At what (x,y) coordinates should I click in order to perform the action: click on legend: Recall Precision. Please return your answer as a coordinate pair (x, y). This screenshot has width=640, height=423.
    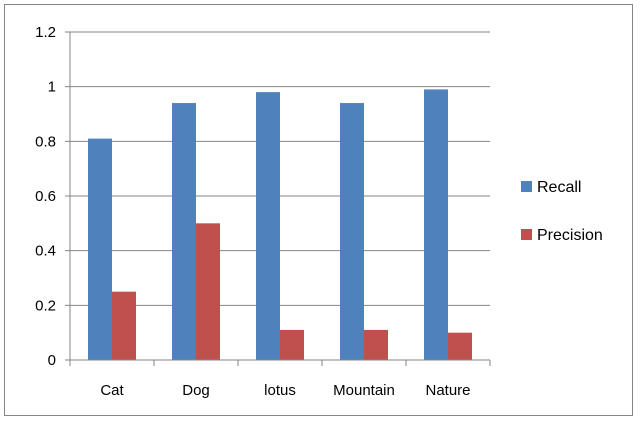
    Looking at the image, I should click on (562, 211).